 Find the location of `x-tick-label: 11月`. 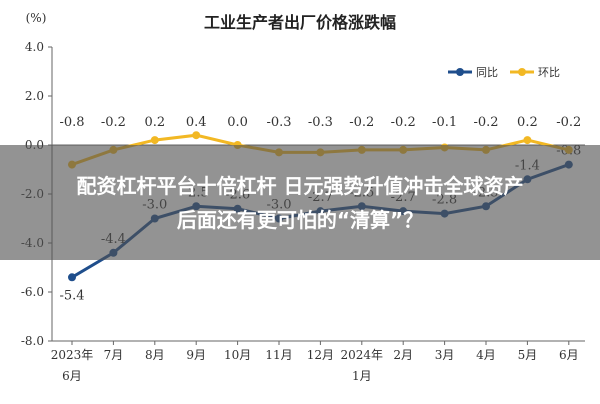

x-tick-label: 11月 is located at coordinates (278, 355).